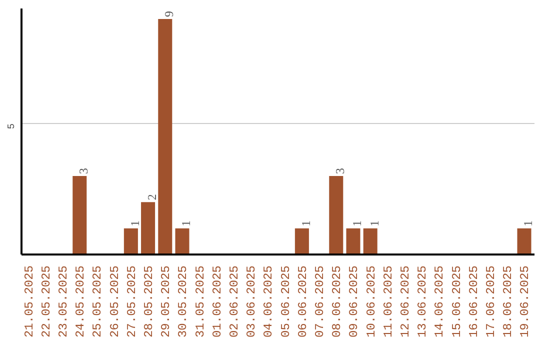 This screenshot has height=340, width=540. Describe the element at coordinates (423, 301) in the screenshot. I see `x-tick-label: 13.06.2025` at that location.